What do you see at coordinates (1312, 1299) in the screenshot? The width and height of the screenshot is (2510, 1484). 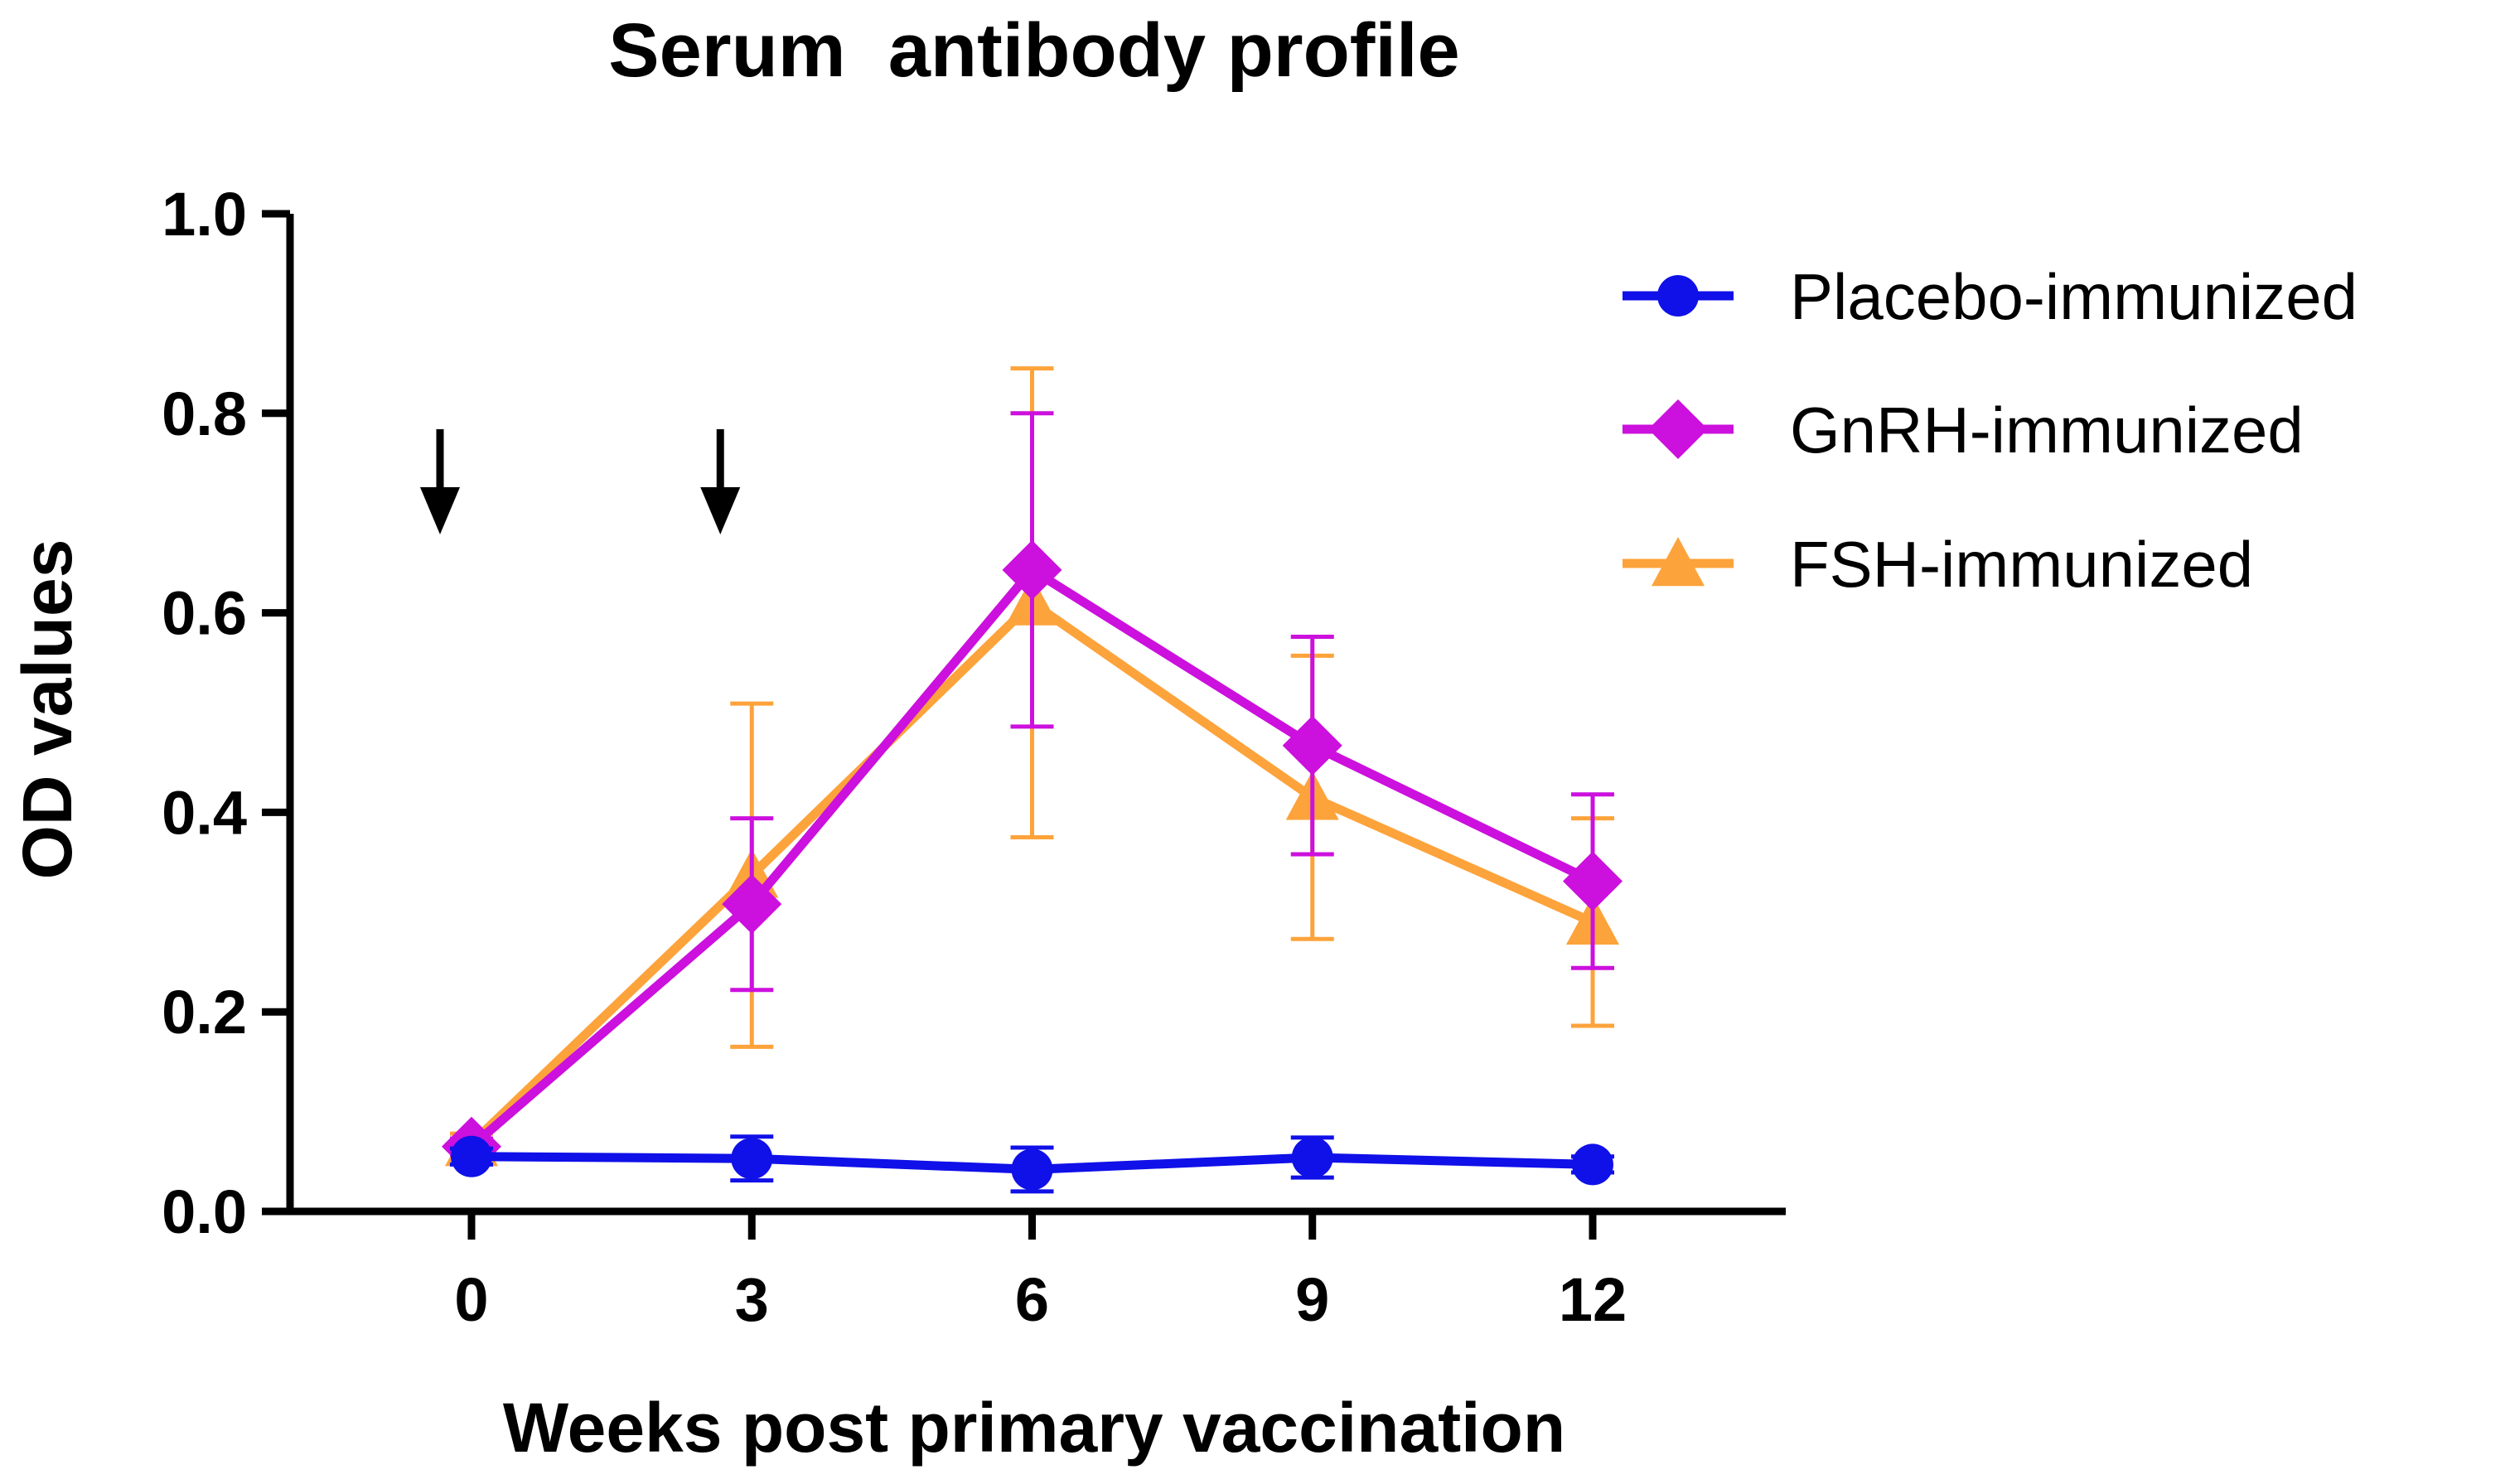 I see `x-tick-label: 9` at bounding box center [1312, 1299].